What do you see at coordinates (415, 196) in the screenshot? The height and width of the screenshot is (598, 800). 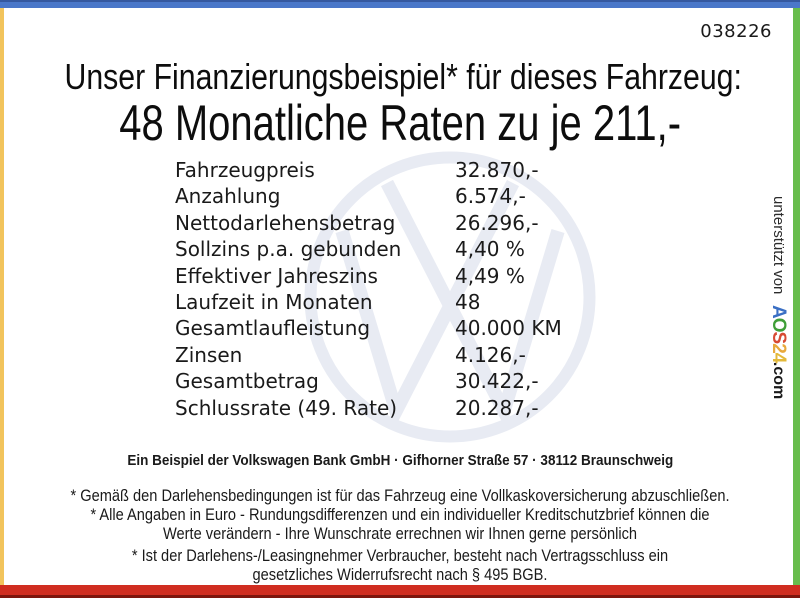 I see `table-row: Anzahlung 6.574,-` at bounding box center [415, 196].